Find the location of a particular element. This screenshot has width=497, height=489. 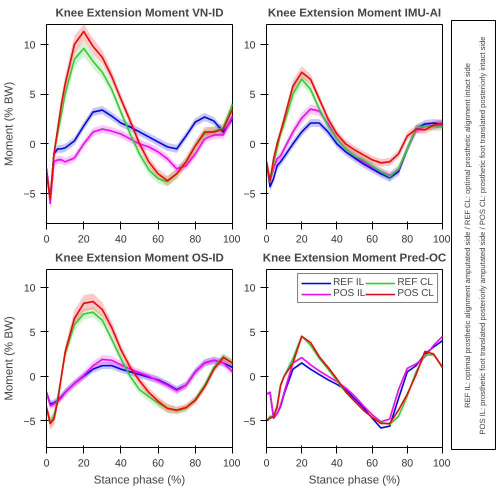

chart-title: Knee Extension Moment OS-ID is located at coordinates (139, 258).